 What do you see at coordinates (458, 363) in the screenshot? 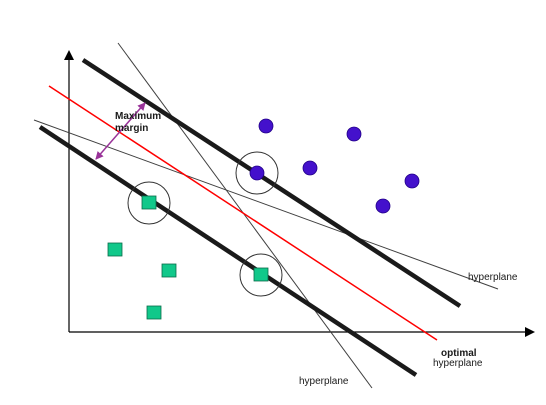
I see `optimal-hyperplane-label-line2: hyperplane` at bounding box center [458, 363].